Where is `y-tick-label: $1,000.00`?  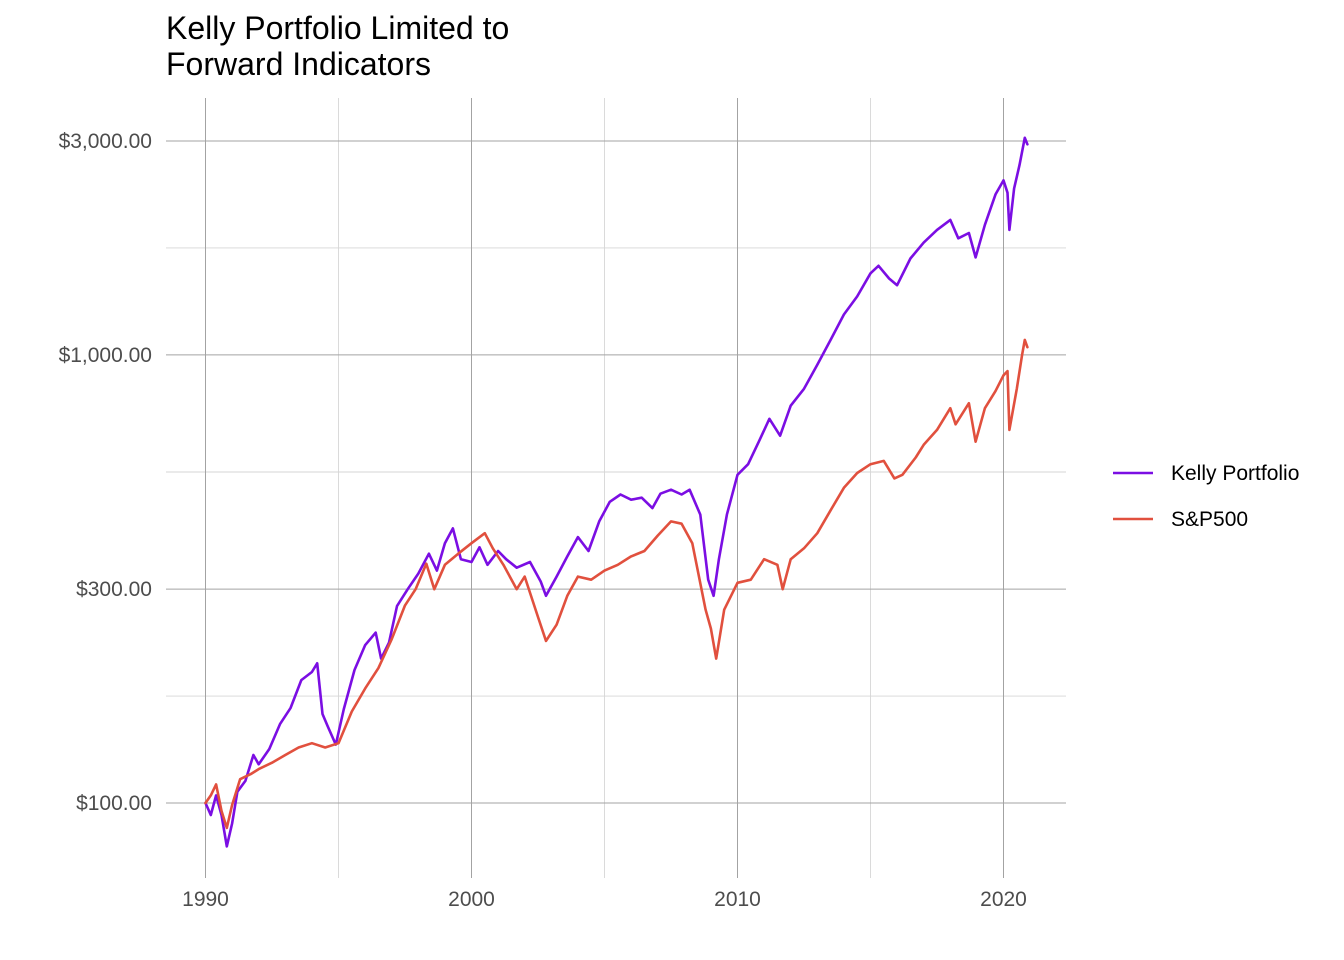 y-tick-label: $1,000.00 is located at coordinates (105, 355).